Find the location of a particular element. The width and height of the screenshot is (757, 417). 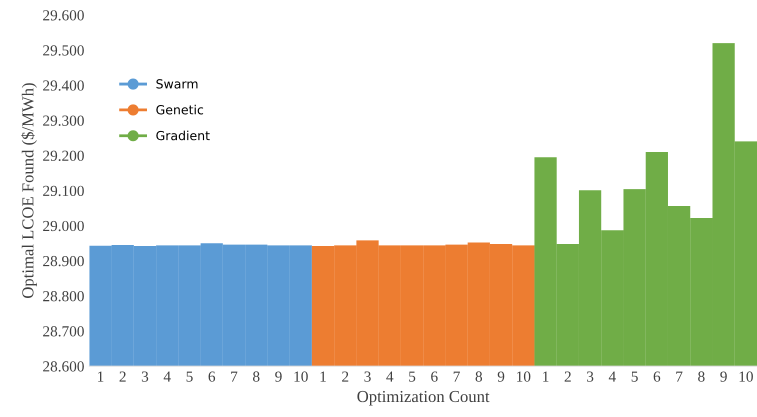

y-tick-label: 28.600 is located at coordinates (63, 366).